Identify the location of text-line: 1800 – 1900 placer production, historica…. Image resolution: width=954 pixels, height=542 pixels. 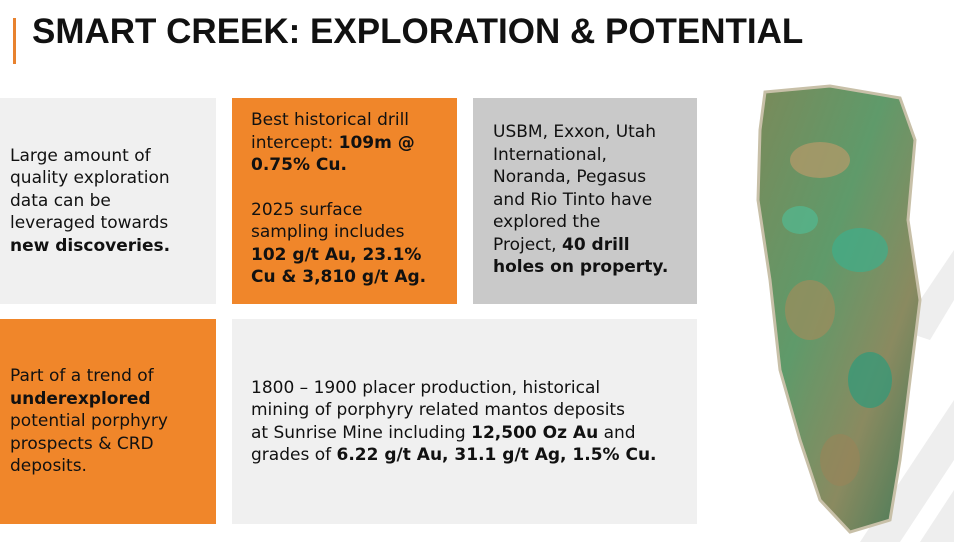
(474, 388).